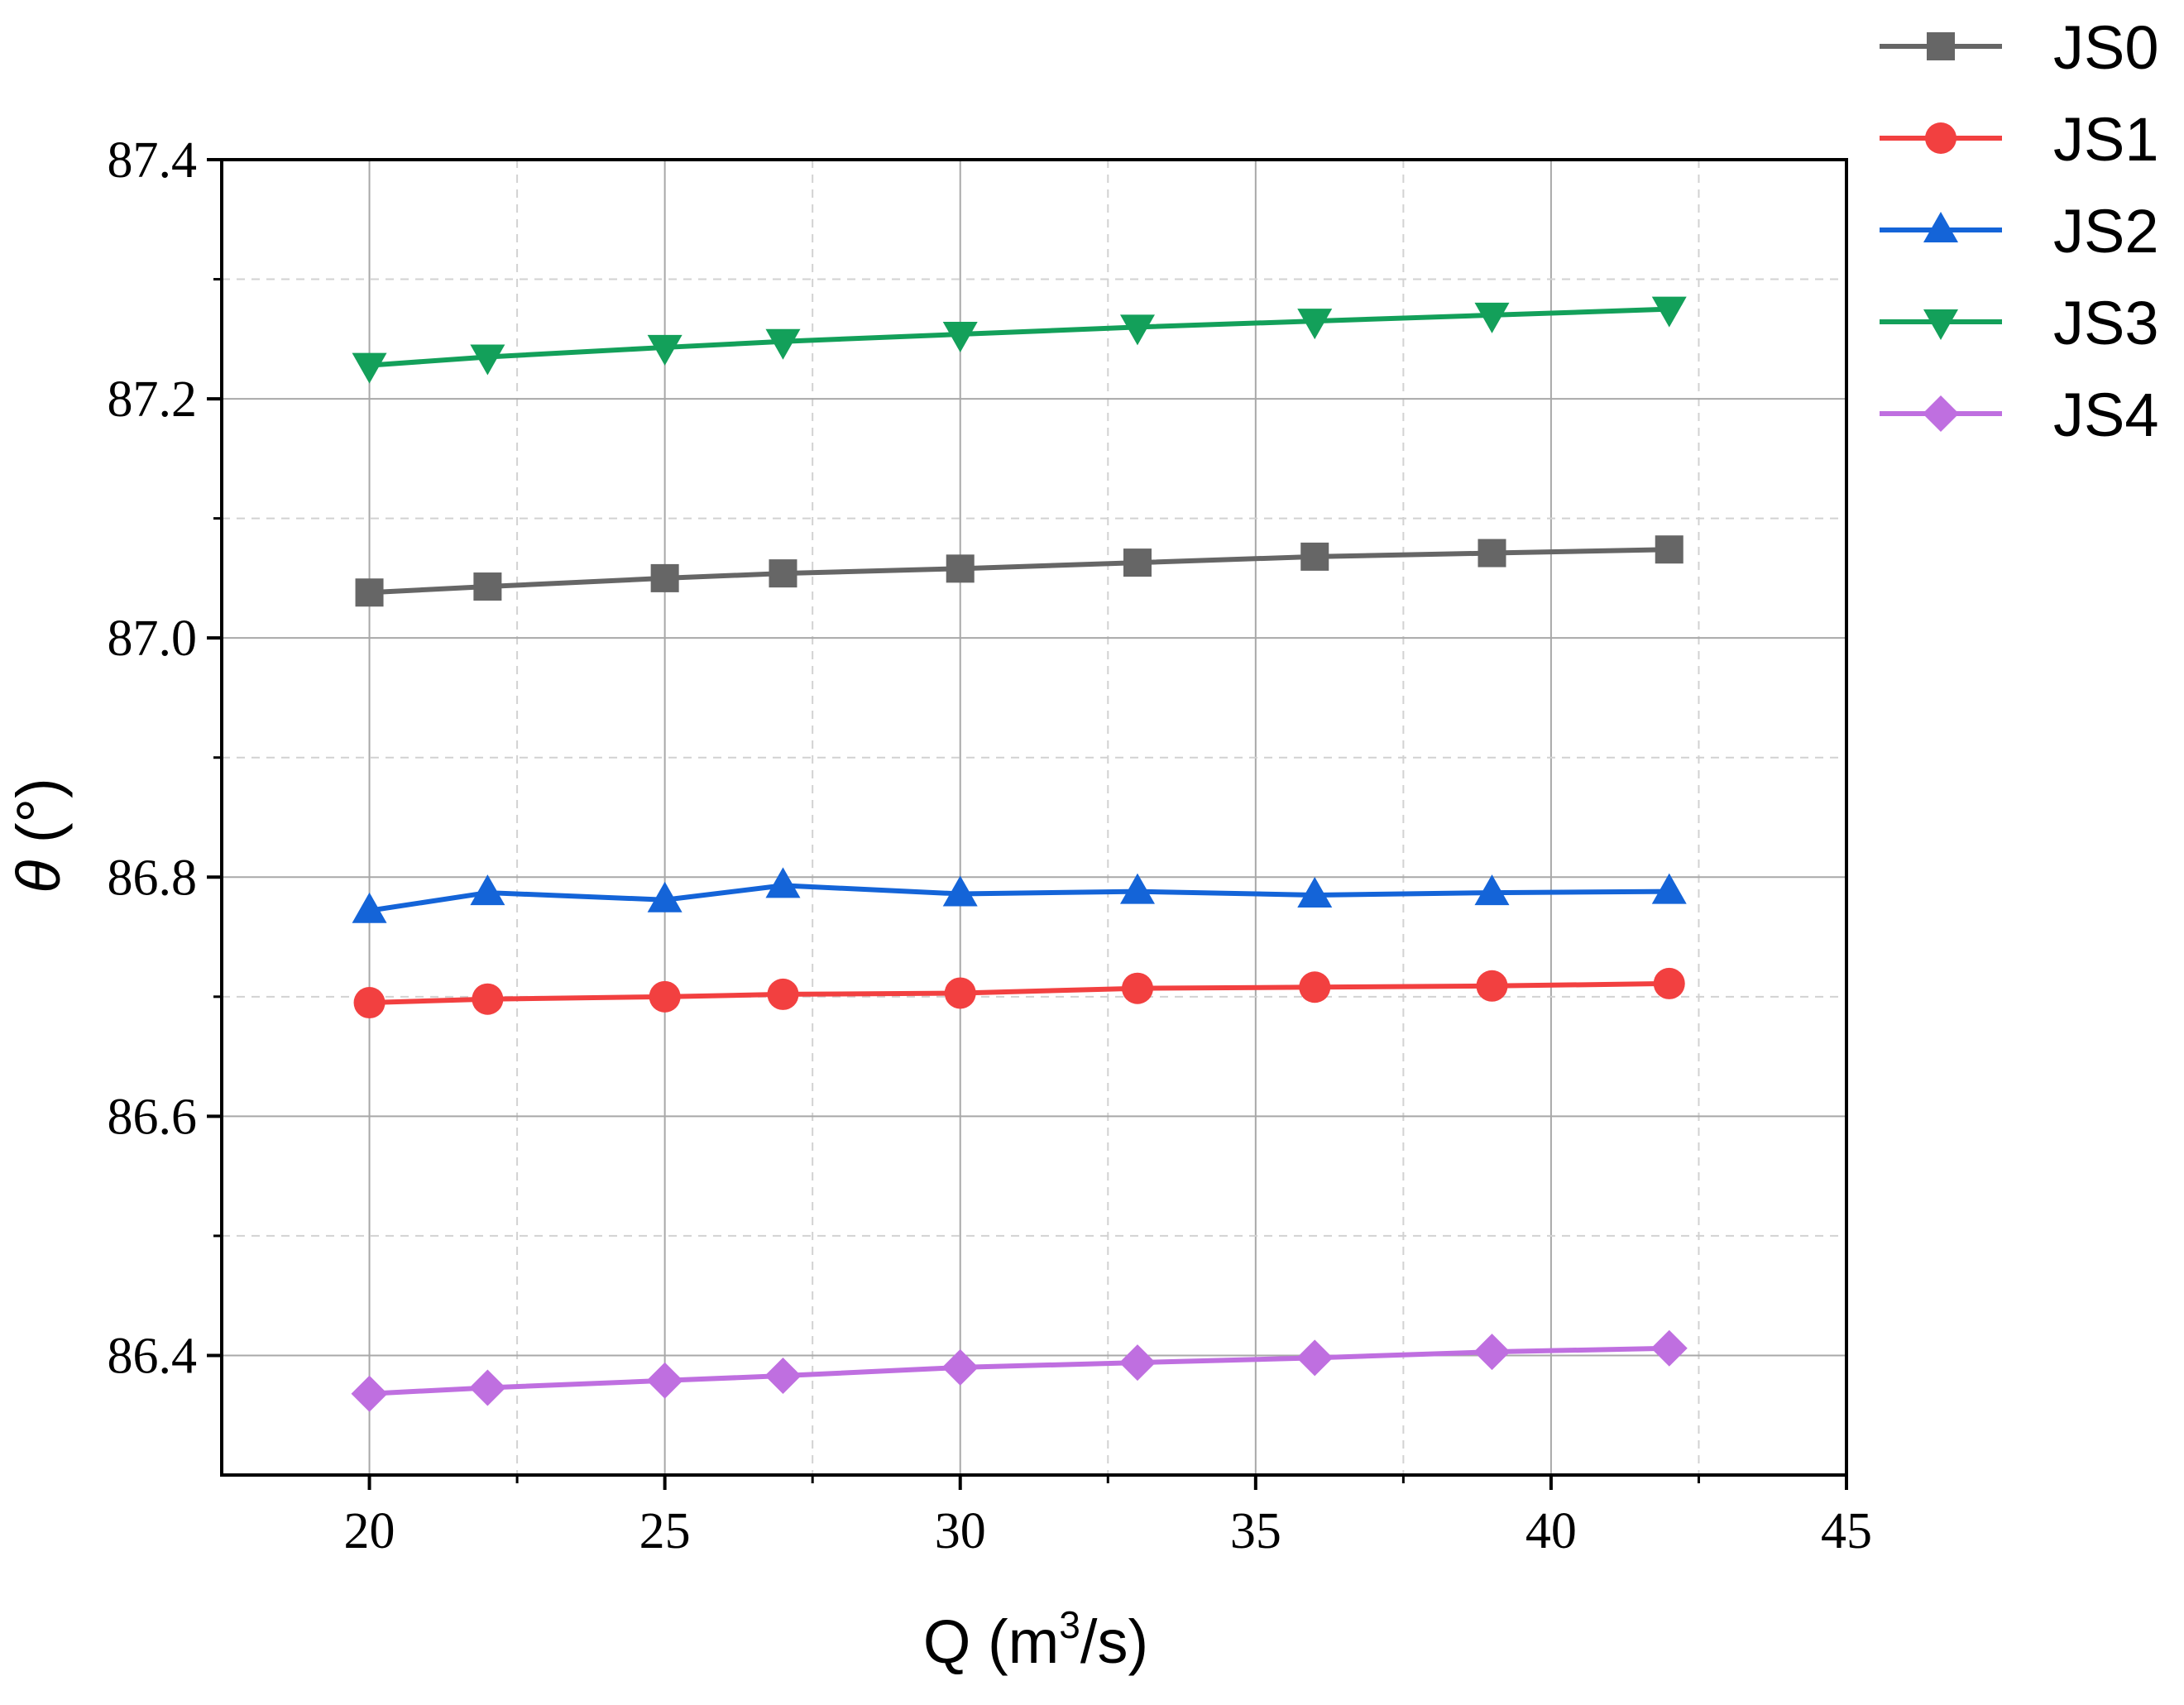 This screenshot has width=2184, height=1705. What do you see at coordinates (1019, 1370) in the screenshot?
I see `series-js4` at bounding box center [1019, 1370].